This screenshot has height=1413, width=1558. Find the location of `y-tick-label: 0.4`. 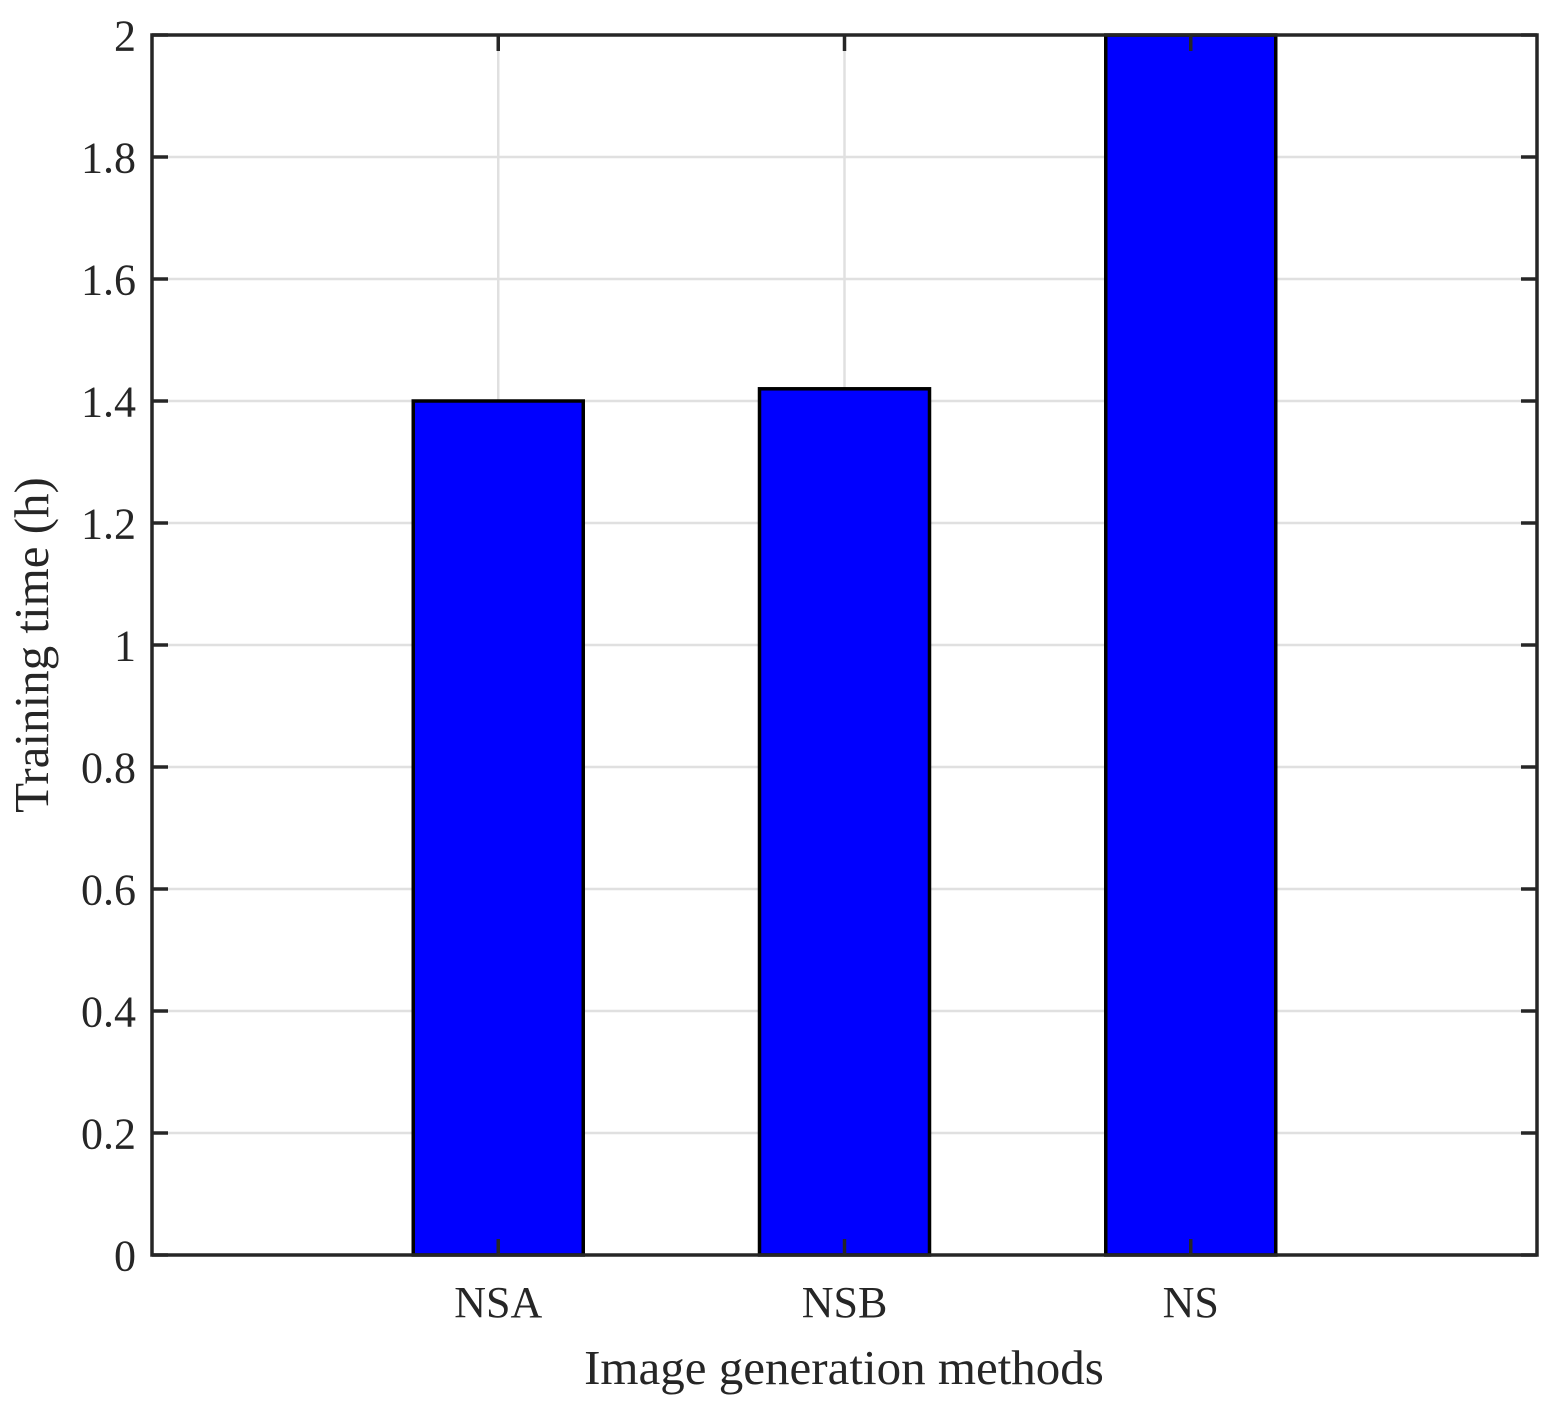

y-tick-label: 0.4 is located at coordinates (108, 1011).